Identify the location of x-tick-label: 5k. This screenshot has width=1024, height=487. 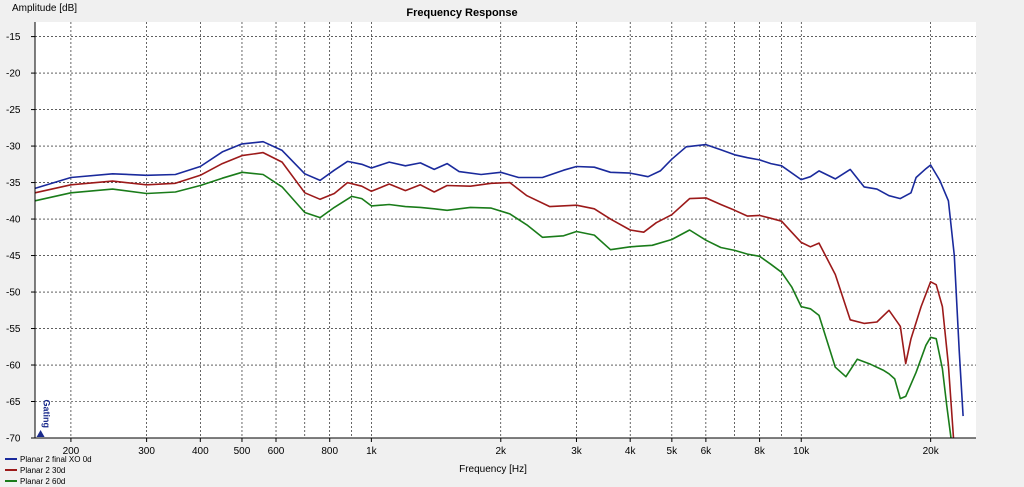
(673, 451).